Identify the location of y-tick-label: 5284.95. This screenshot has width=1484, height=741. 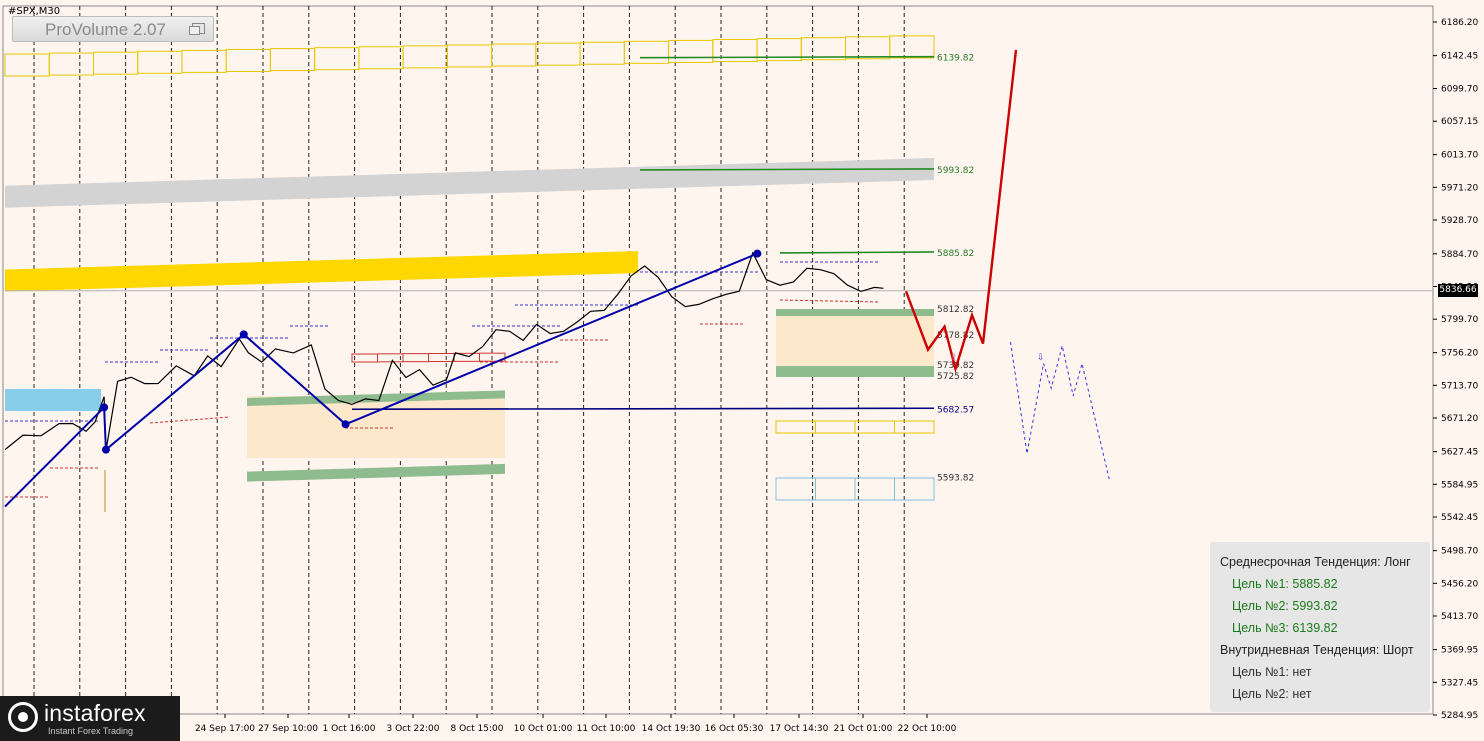
(1459, 716).